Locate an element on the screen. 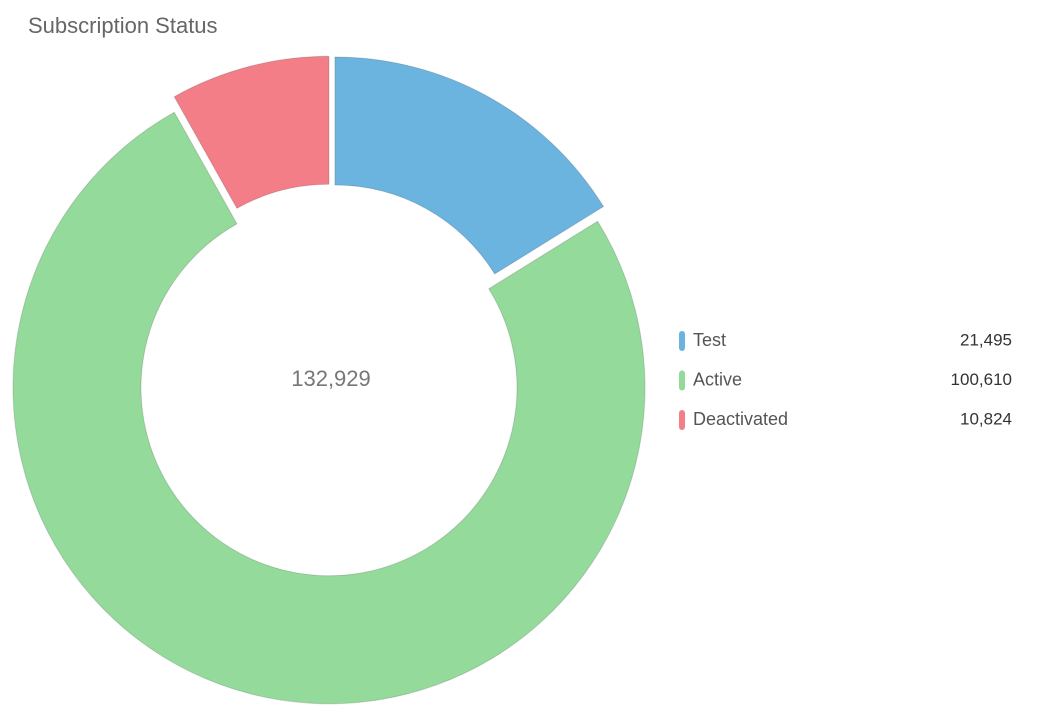  legend-value: 21,495 is located at coordinates (986, 339).